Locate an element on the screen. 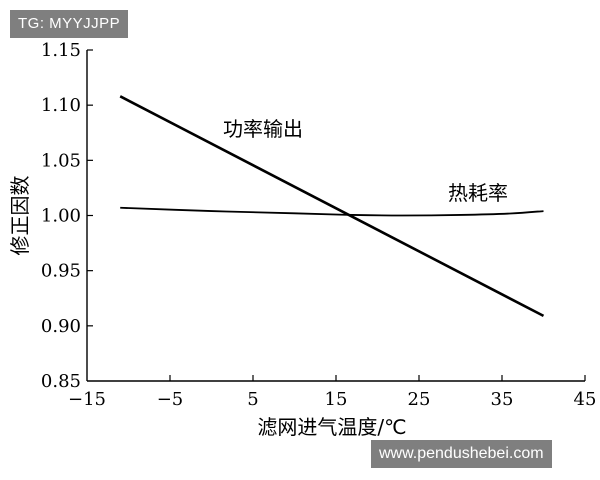 This screenshot has height=480, width=600. y-tick-label: 1.05 is located at coordinates (61, 160).